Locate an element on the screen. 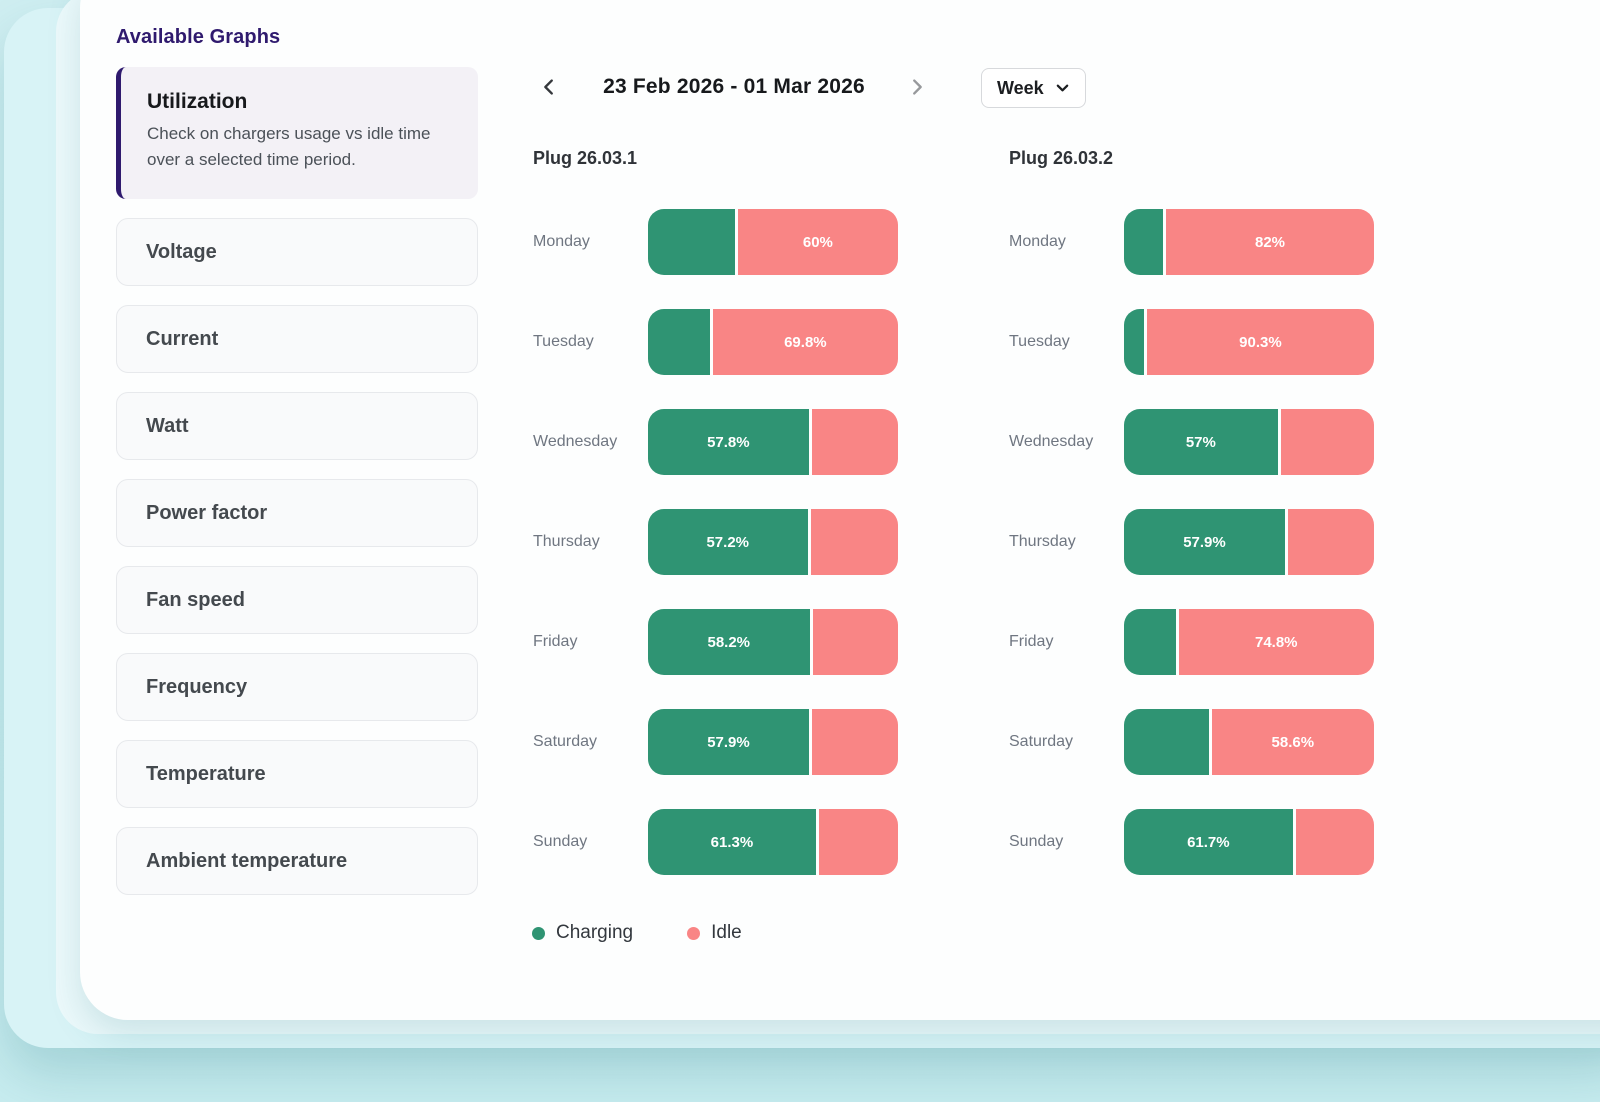 This screenshot has height=1102, width=1600. bar-value-label: 61.7% is located at coordinates (1208, 842).